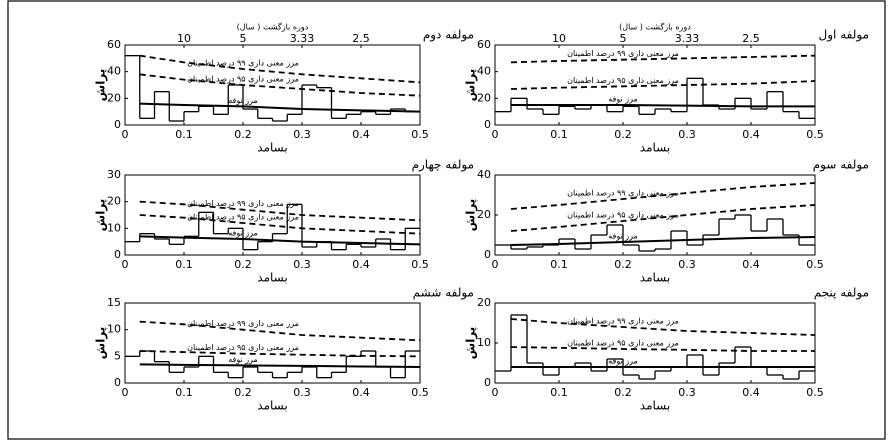 This screenshot has width=893, height=440. I want to click on x2-tick-label: 5, so click(623, 38).